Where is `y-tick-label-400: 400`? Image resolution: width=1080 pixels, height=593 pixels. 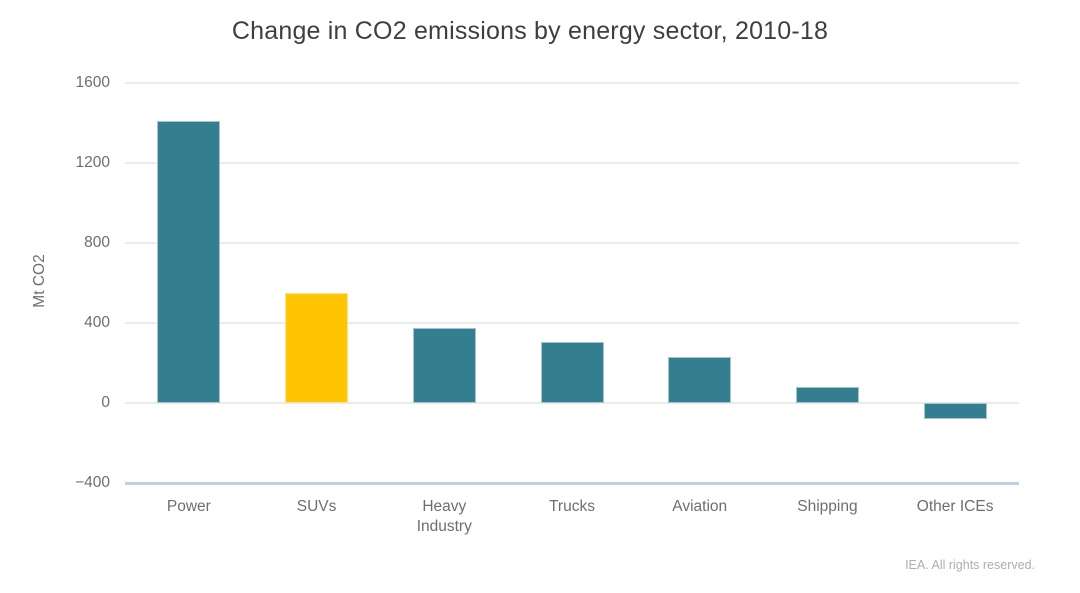 y-tick-label-400: 400 is located at coordinates (97, 322).